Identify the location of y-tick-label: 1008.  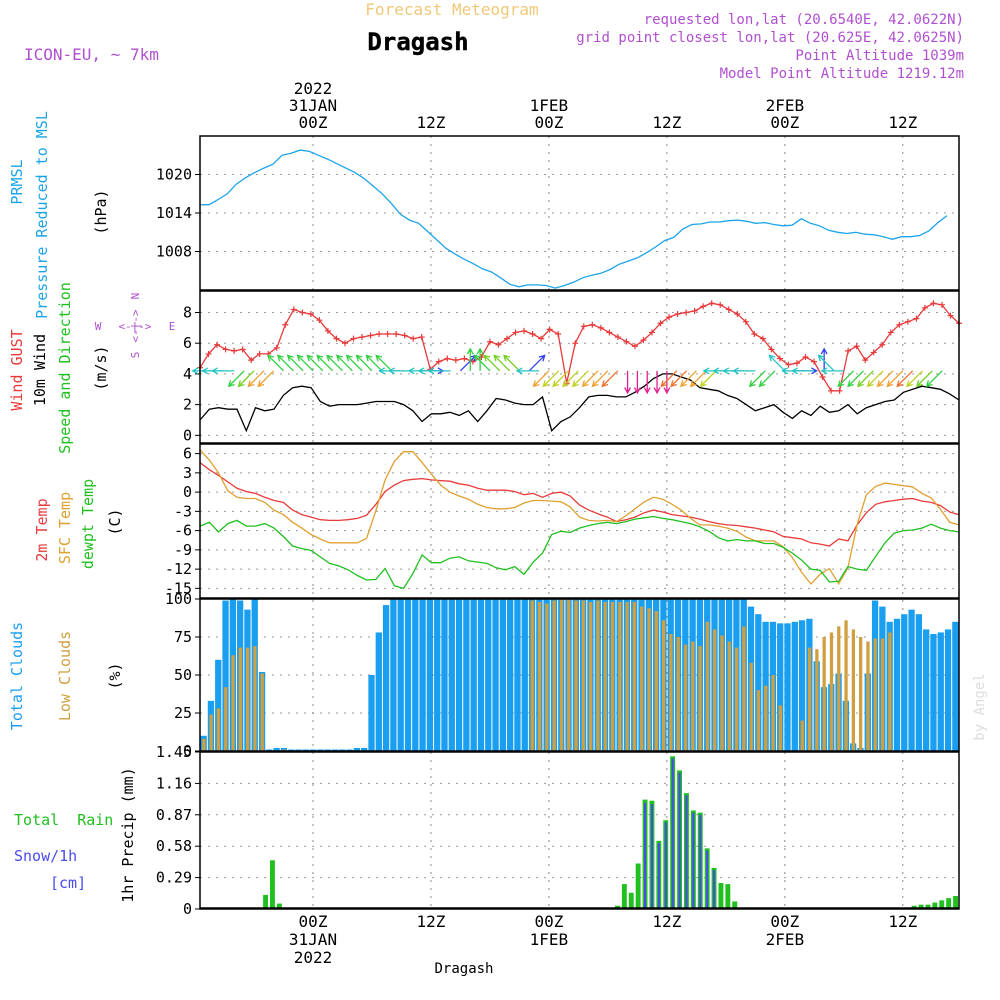
(174, 252).